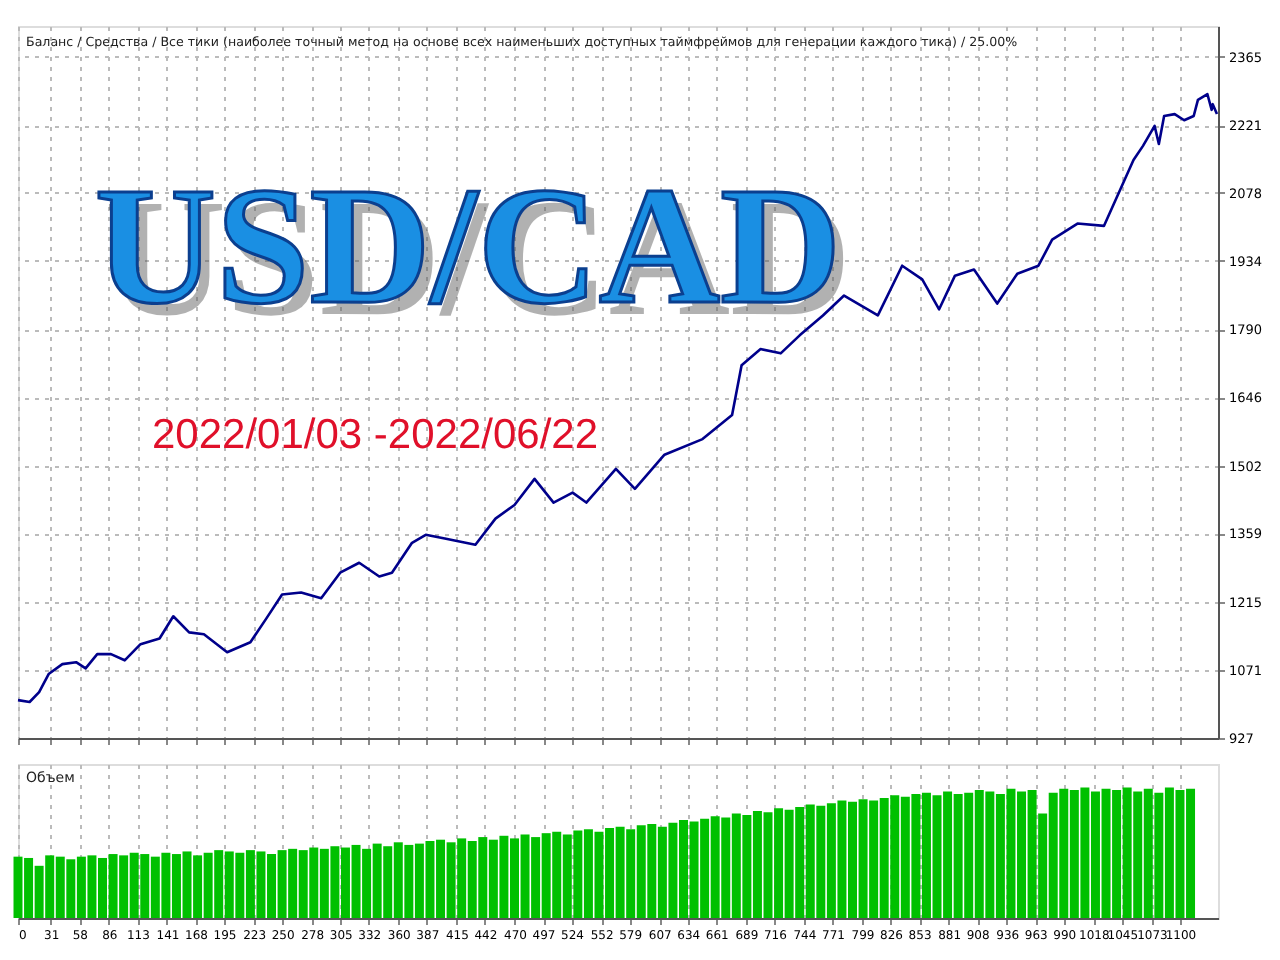 The height and width of the screenshot is (960, 1280). I want to click on text: 2022/01/03 -2022/06/22, so click(375, 435).